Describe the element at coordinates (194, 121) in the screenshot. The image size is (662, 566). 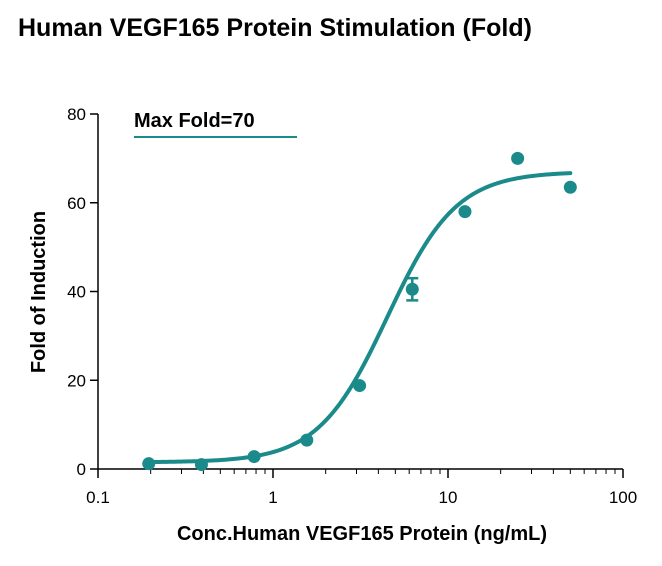
I see `max-fold-annotation: Max Fold=70` at that location.